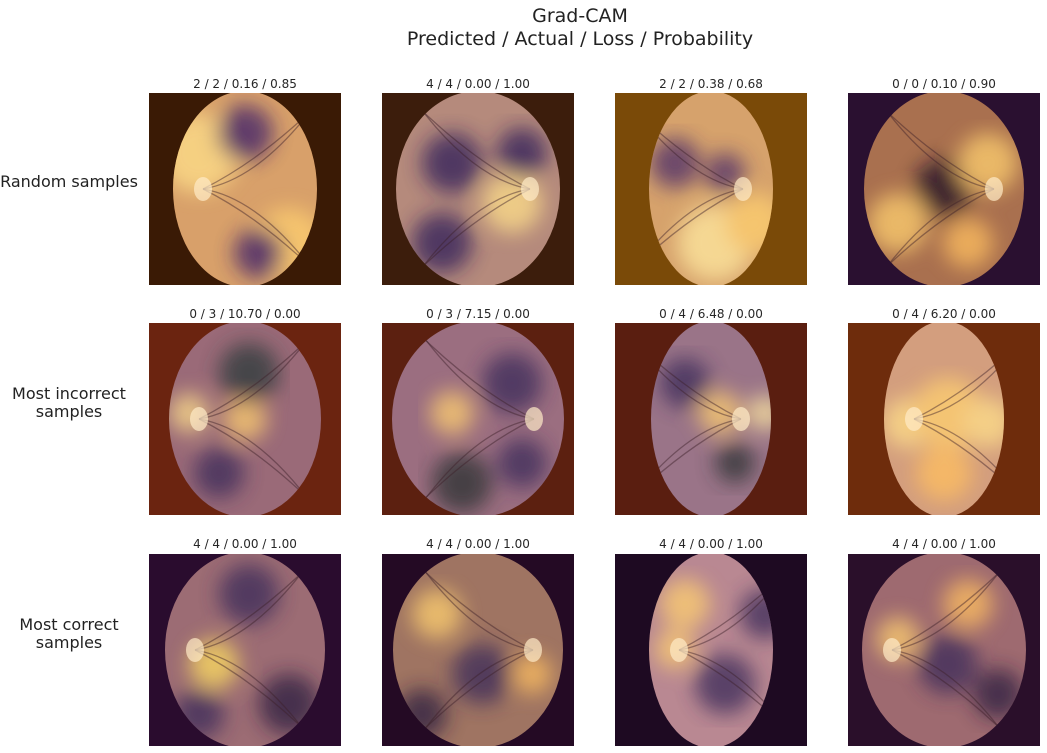 Image resolution: width=1047 pixels, height=753 pixels. I want to click on cell-title: 0 / 3 / 7.15 / 0.00, so click(478, 314).